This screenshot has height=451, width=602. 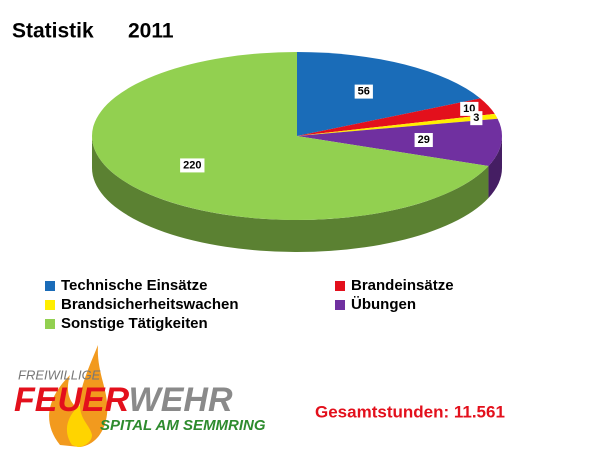 I want to click on pie-side, so click(x=495, y=167).